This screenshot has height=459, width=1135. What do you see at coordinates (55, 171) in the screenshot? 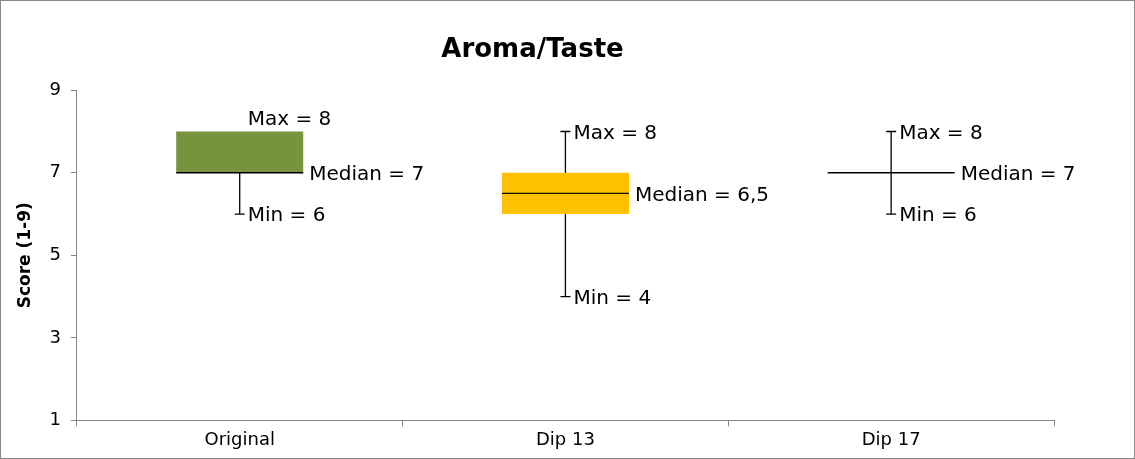
I see `y-tick-label: 7` at bounding box center [55, 171].